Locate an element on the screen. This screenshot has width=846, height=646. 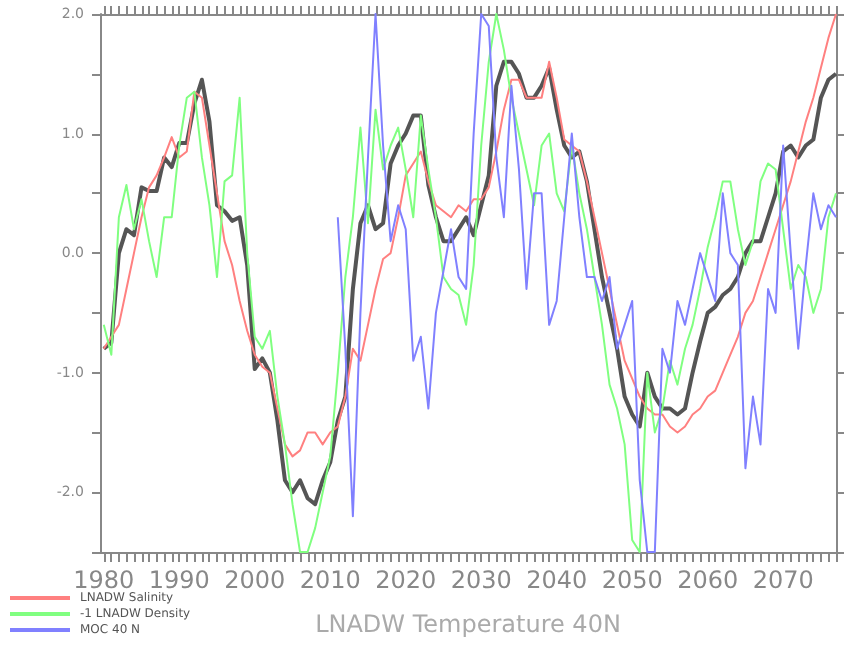
x-tick-label: 2060 is located at coordinates (708, 580).